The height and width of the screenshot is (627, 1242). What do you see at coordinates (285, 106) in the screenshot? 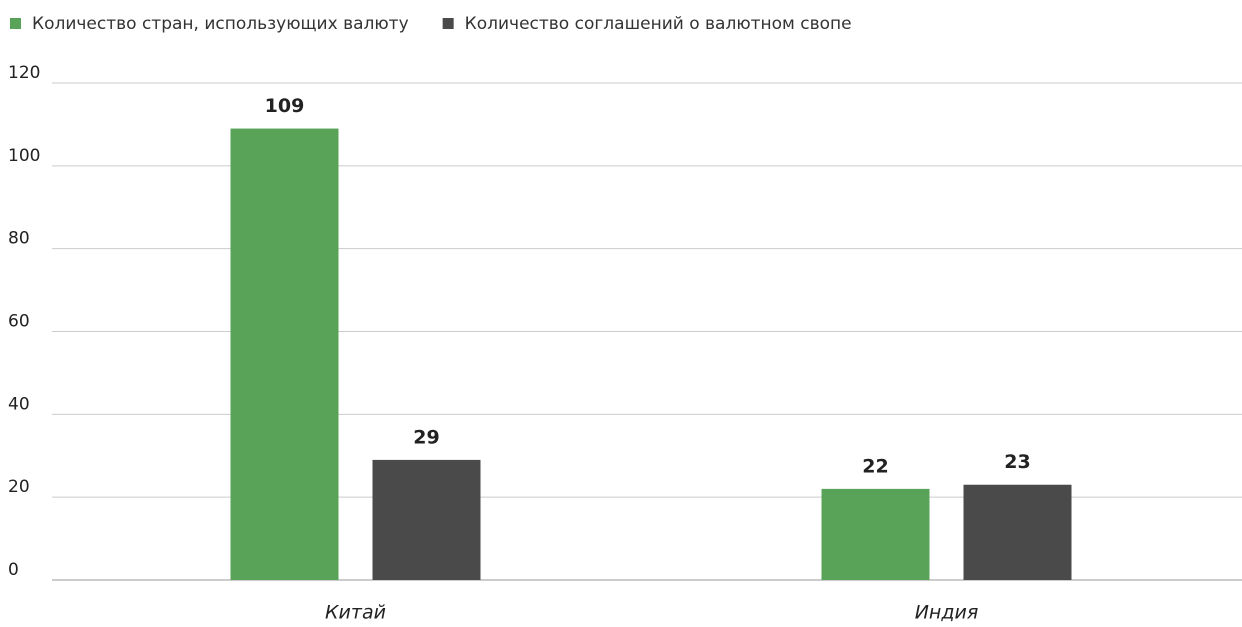
I see `data-label: 109` at bounding box center [285, 106].